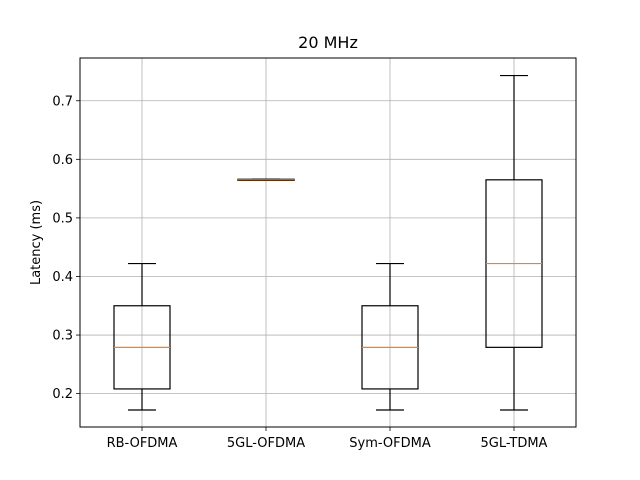  What do you see at coordinates (390, 336) in the screenshot?
I see `box-sym-ofdma` at bounding box center [390, 336].